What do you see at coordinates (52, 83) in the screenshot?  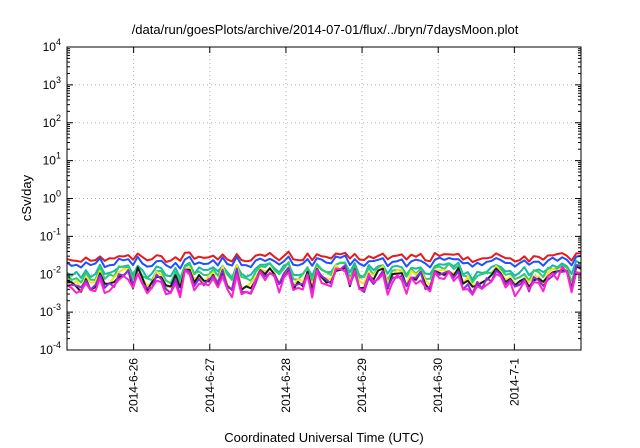 I see `y-tick-label: 10³` at bounding box center [52, 83].